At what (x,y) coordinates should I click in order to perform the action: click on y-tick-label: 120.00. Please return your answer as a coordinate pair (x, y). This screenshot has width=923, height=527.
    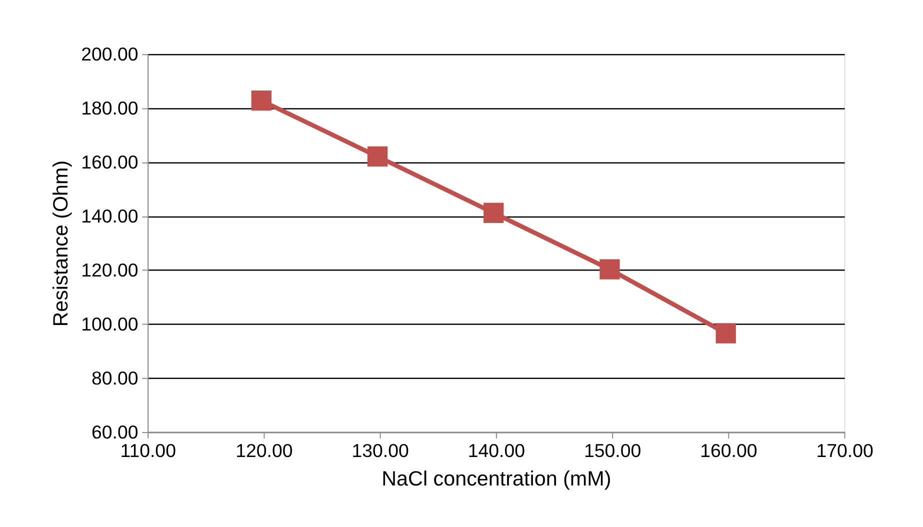
    Looking at the image, I should click on (109, 269).